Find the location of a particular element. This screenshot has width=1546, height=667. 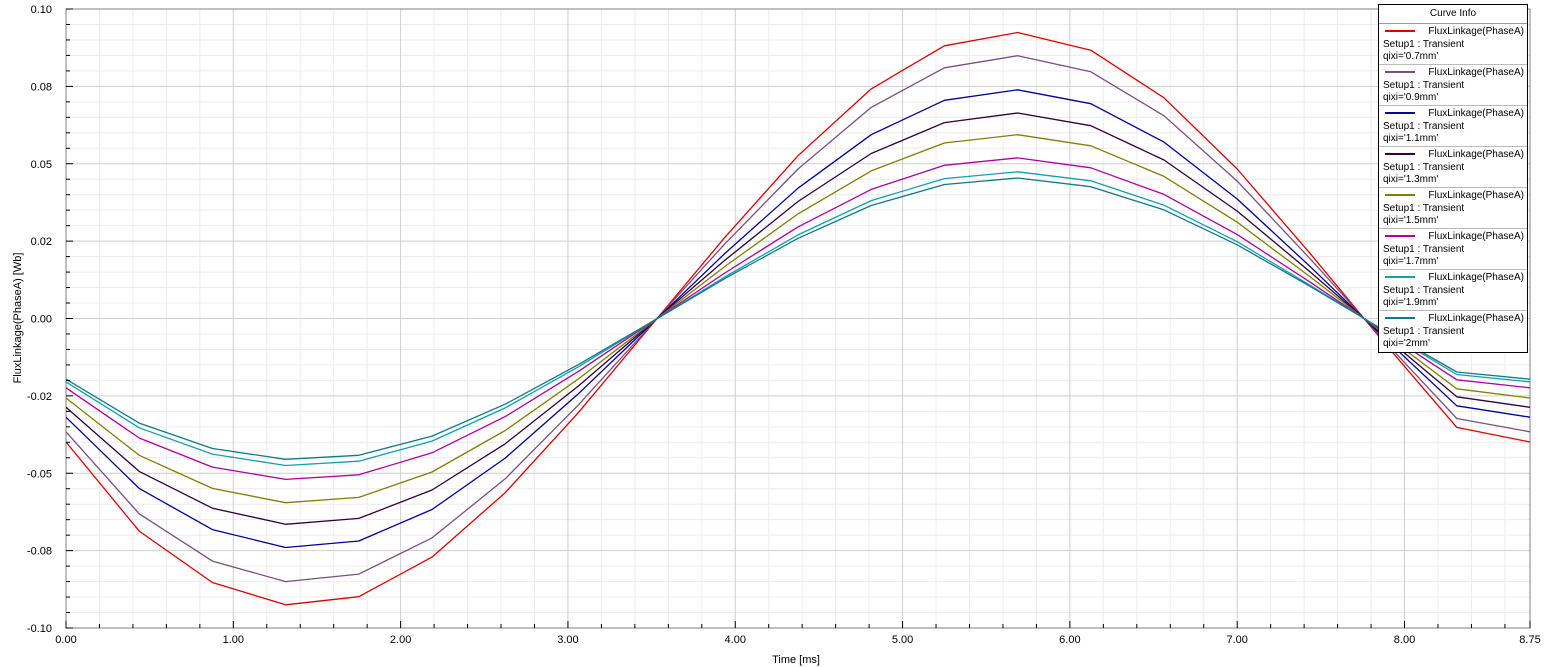

y-tick-label: -0.05 is located at coordinates (39, 474).